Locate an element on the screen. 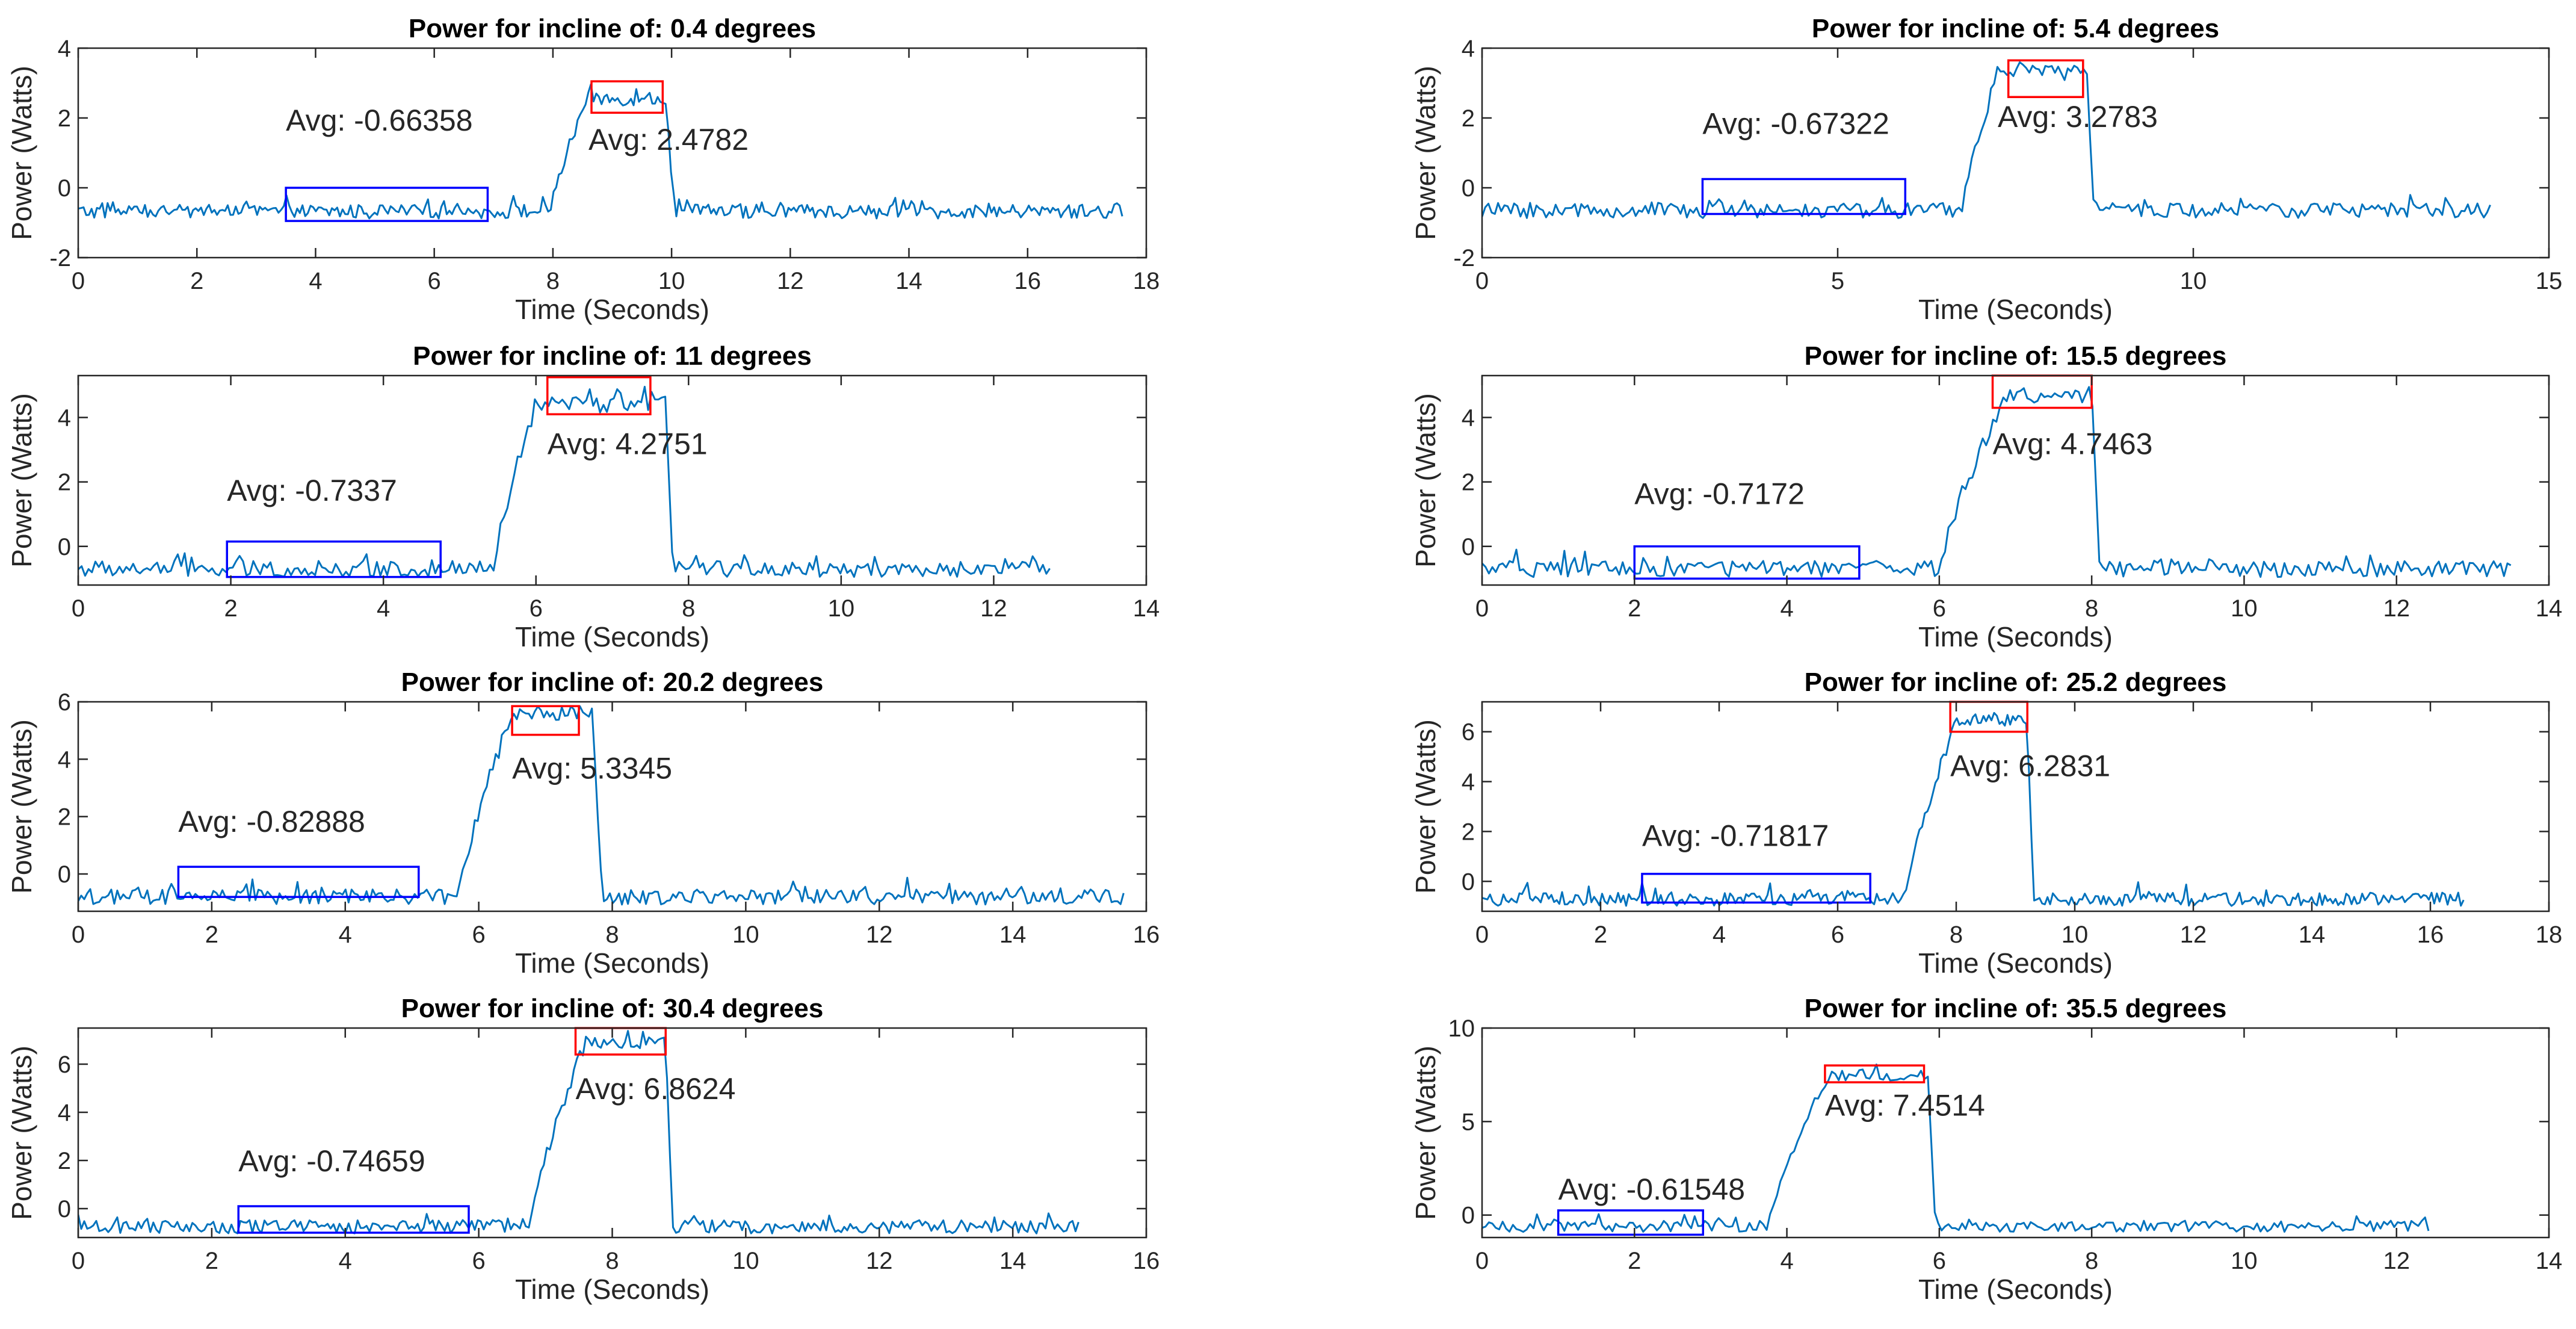  x-tick-label: 15 is located at coordinates (2549, 281).